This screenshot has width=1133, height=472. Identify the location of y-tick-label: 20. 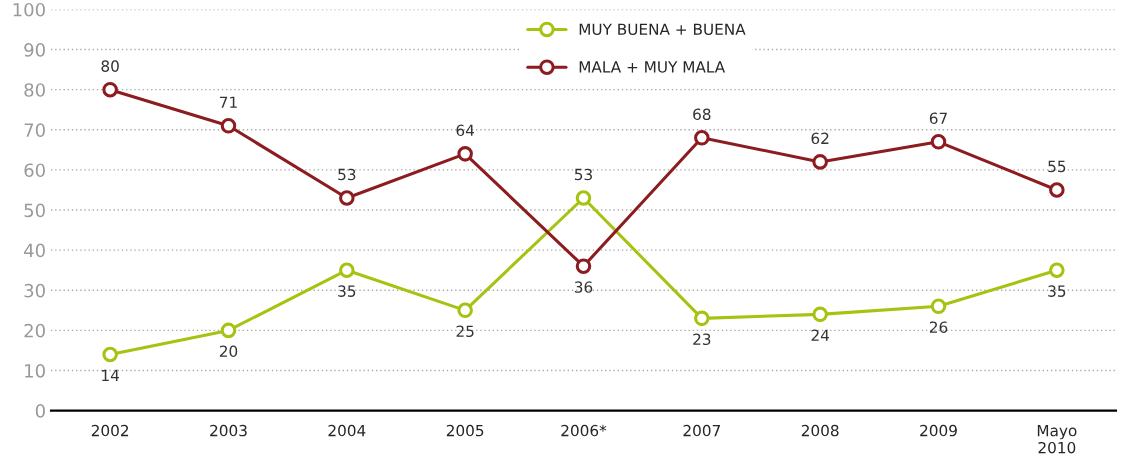
(34, 330).